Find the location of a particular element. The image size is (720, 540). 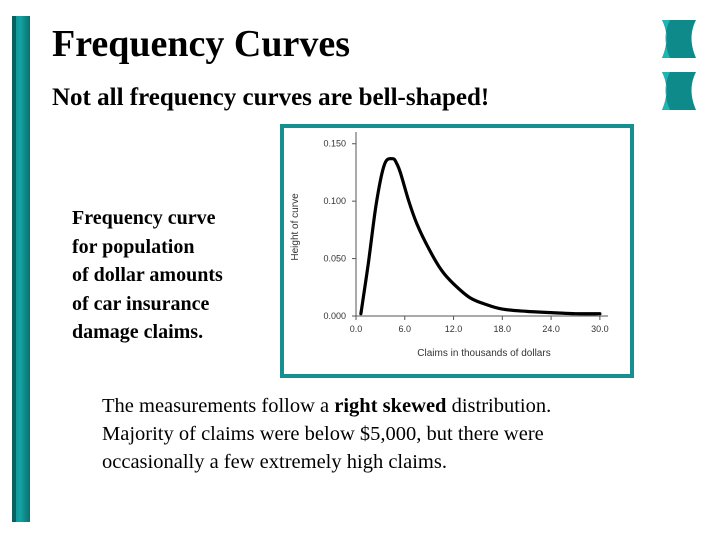

caption-line: Frequency curve is located at coordinates (144, 218).